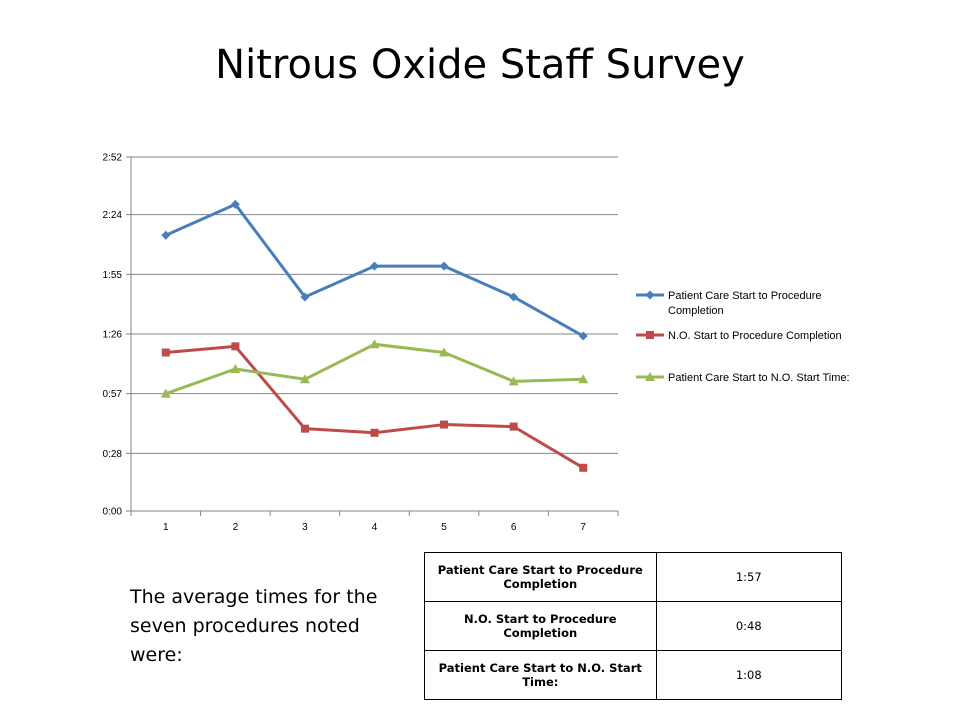  I want to click on legend-item: Patient Care Start to N.O. Start Time:, so click(743, 378).